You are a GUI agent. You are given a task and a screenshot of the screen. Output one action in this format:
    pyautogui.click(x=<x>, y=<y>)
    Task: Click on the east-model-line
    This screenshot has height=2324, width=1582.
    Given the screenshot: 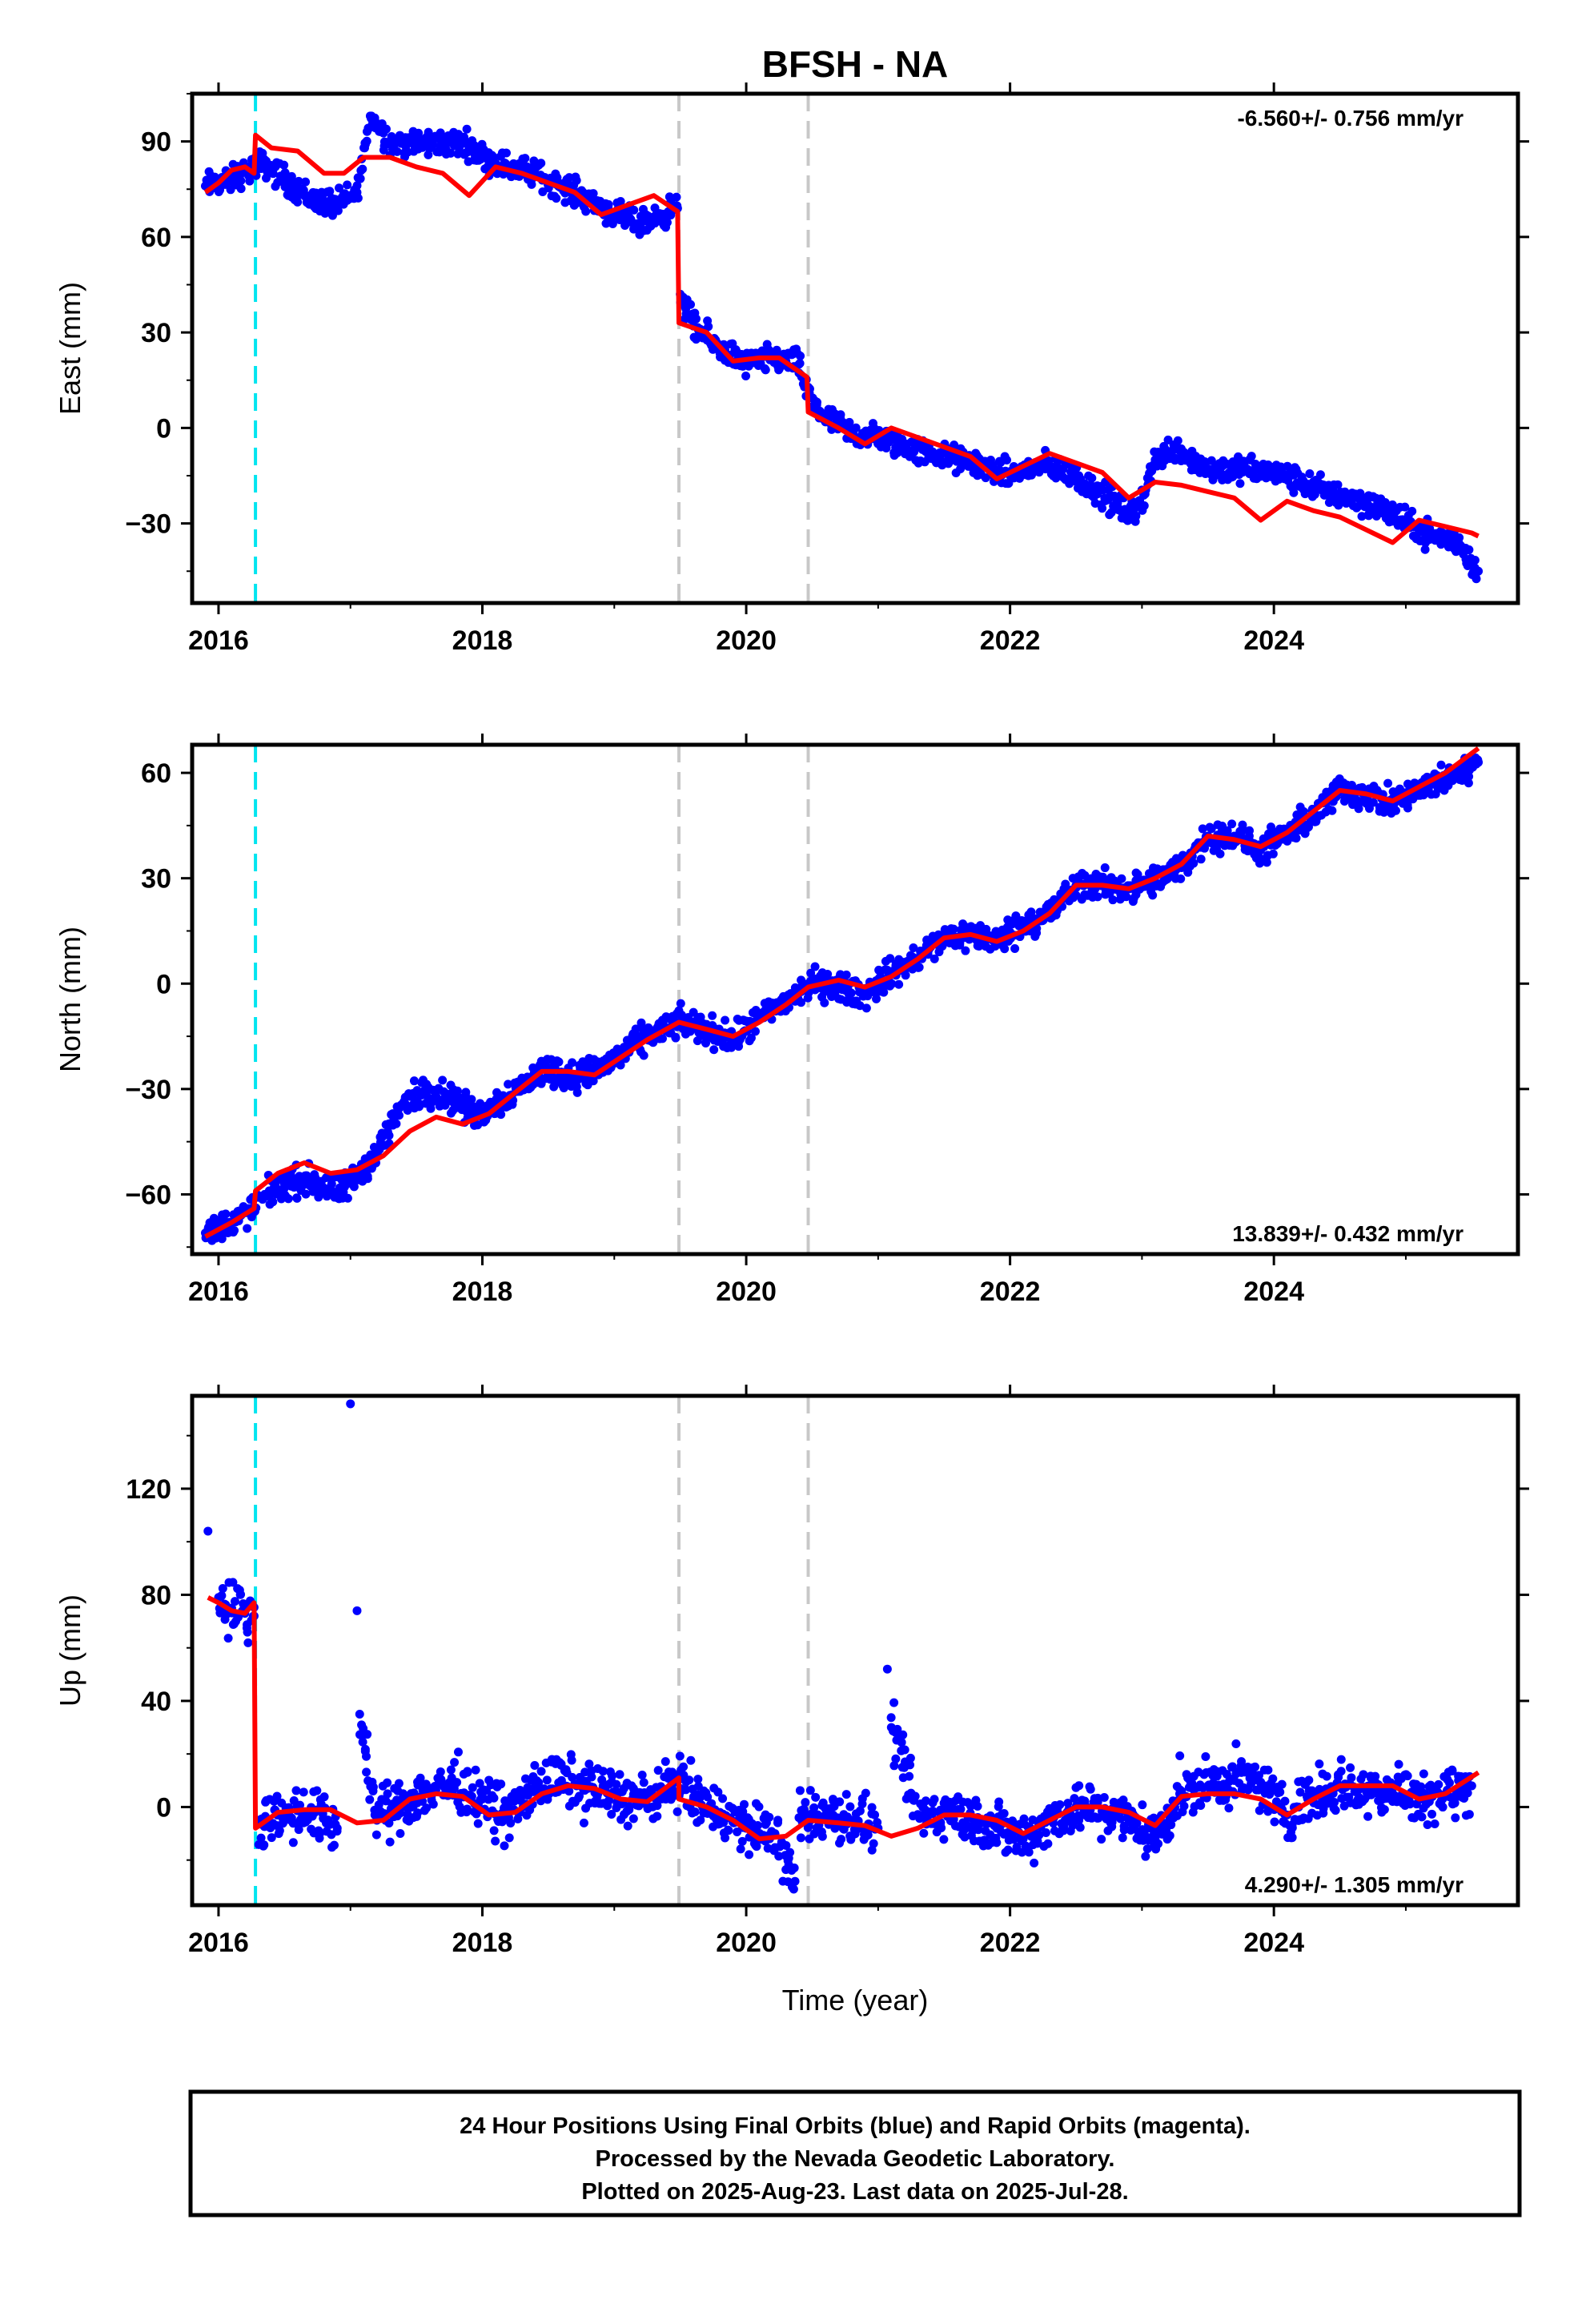 What is the action you would take?
    pyautogui.click(x=842, y=338)
    